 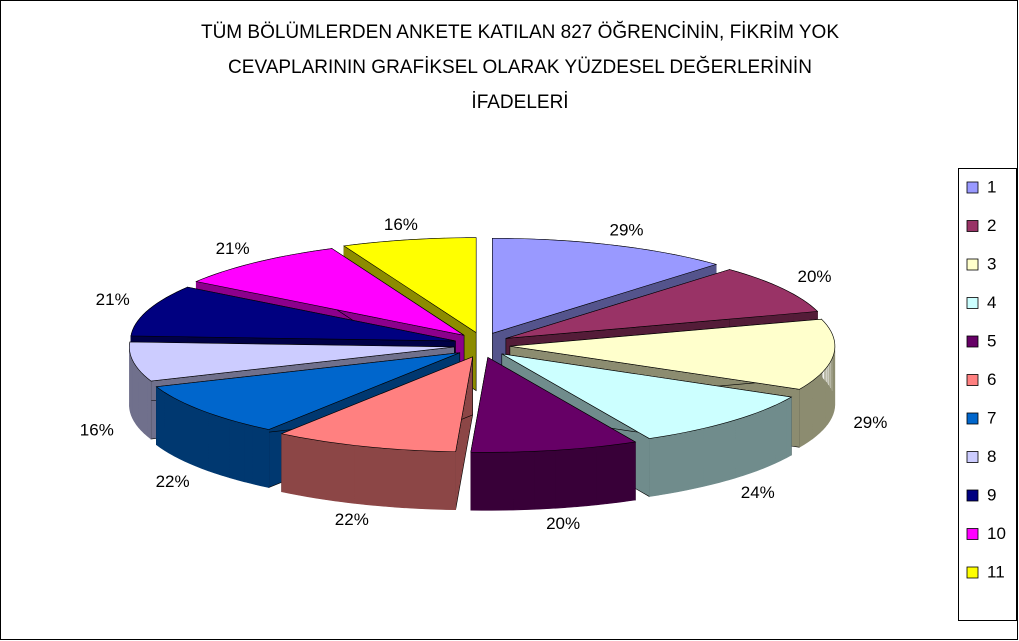 I want to click on legend-box, so click(x=987, y=394).